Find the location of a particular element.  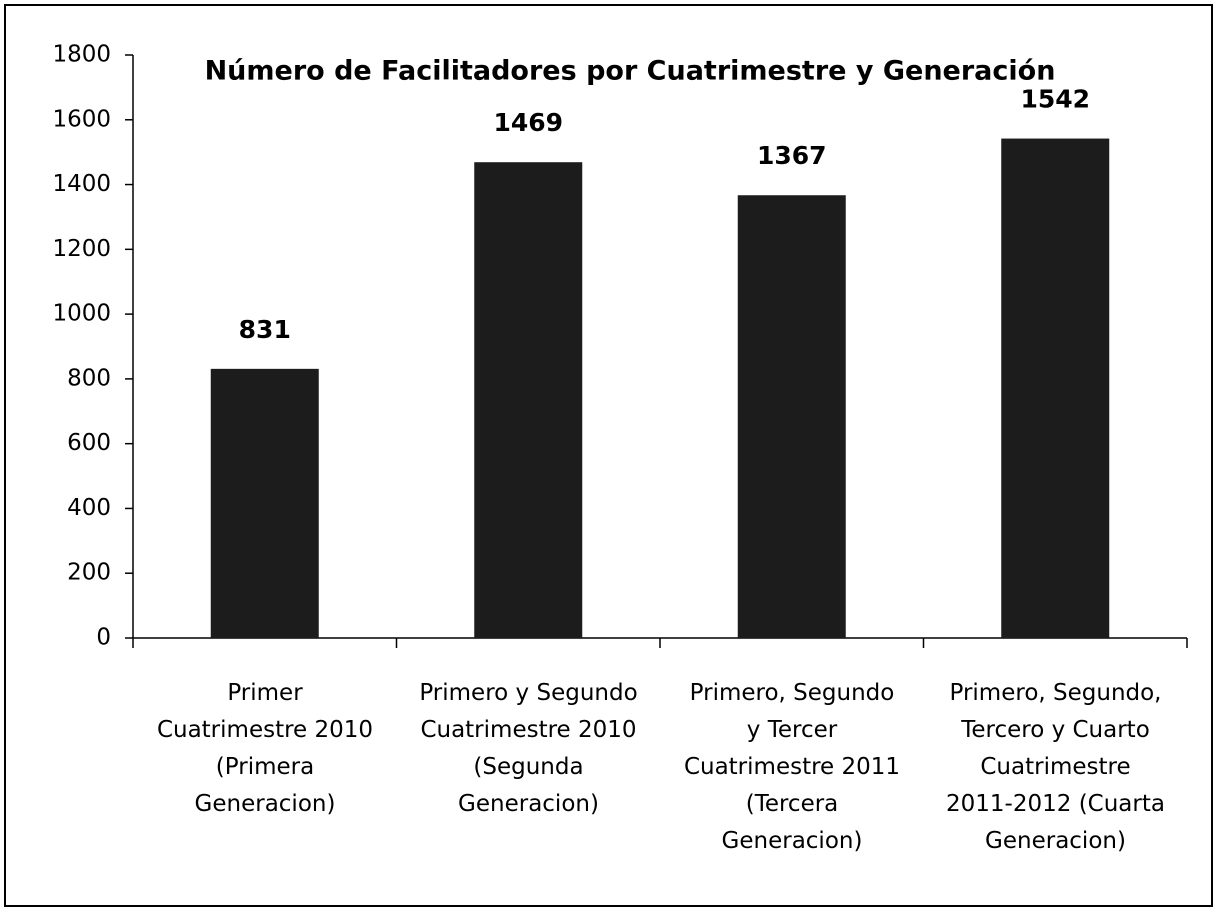

y-tick-label: 600 is located at coordinates (89, 443).